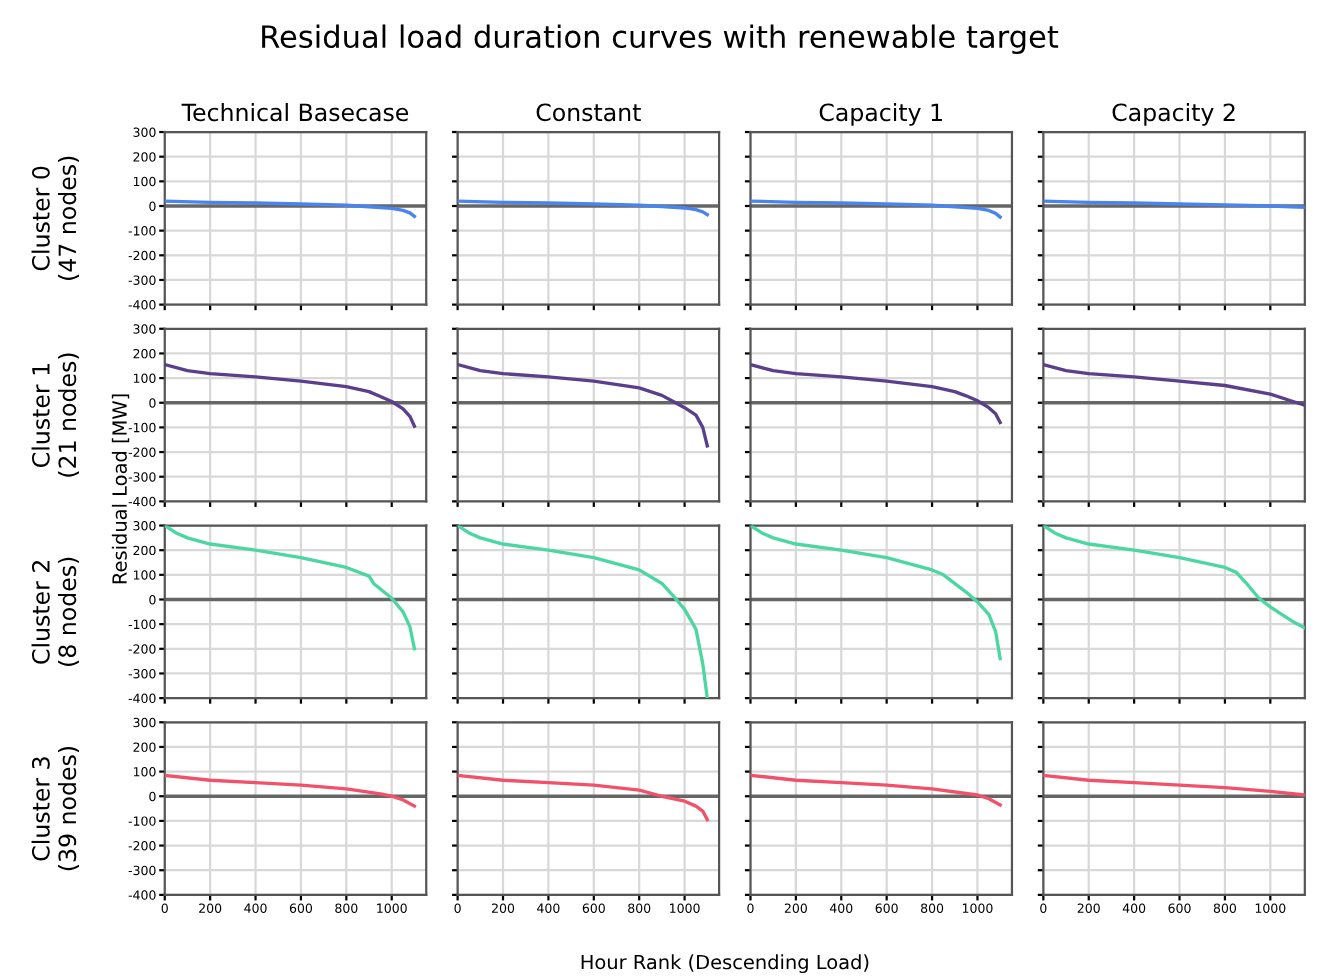  What do you see at coordinates (880, 114) in the screenshot?
I see `chart-title: Capacity 1` at bounding box center [880, 114].